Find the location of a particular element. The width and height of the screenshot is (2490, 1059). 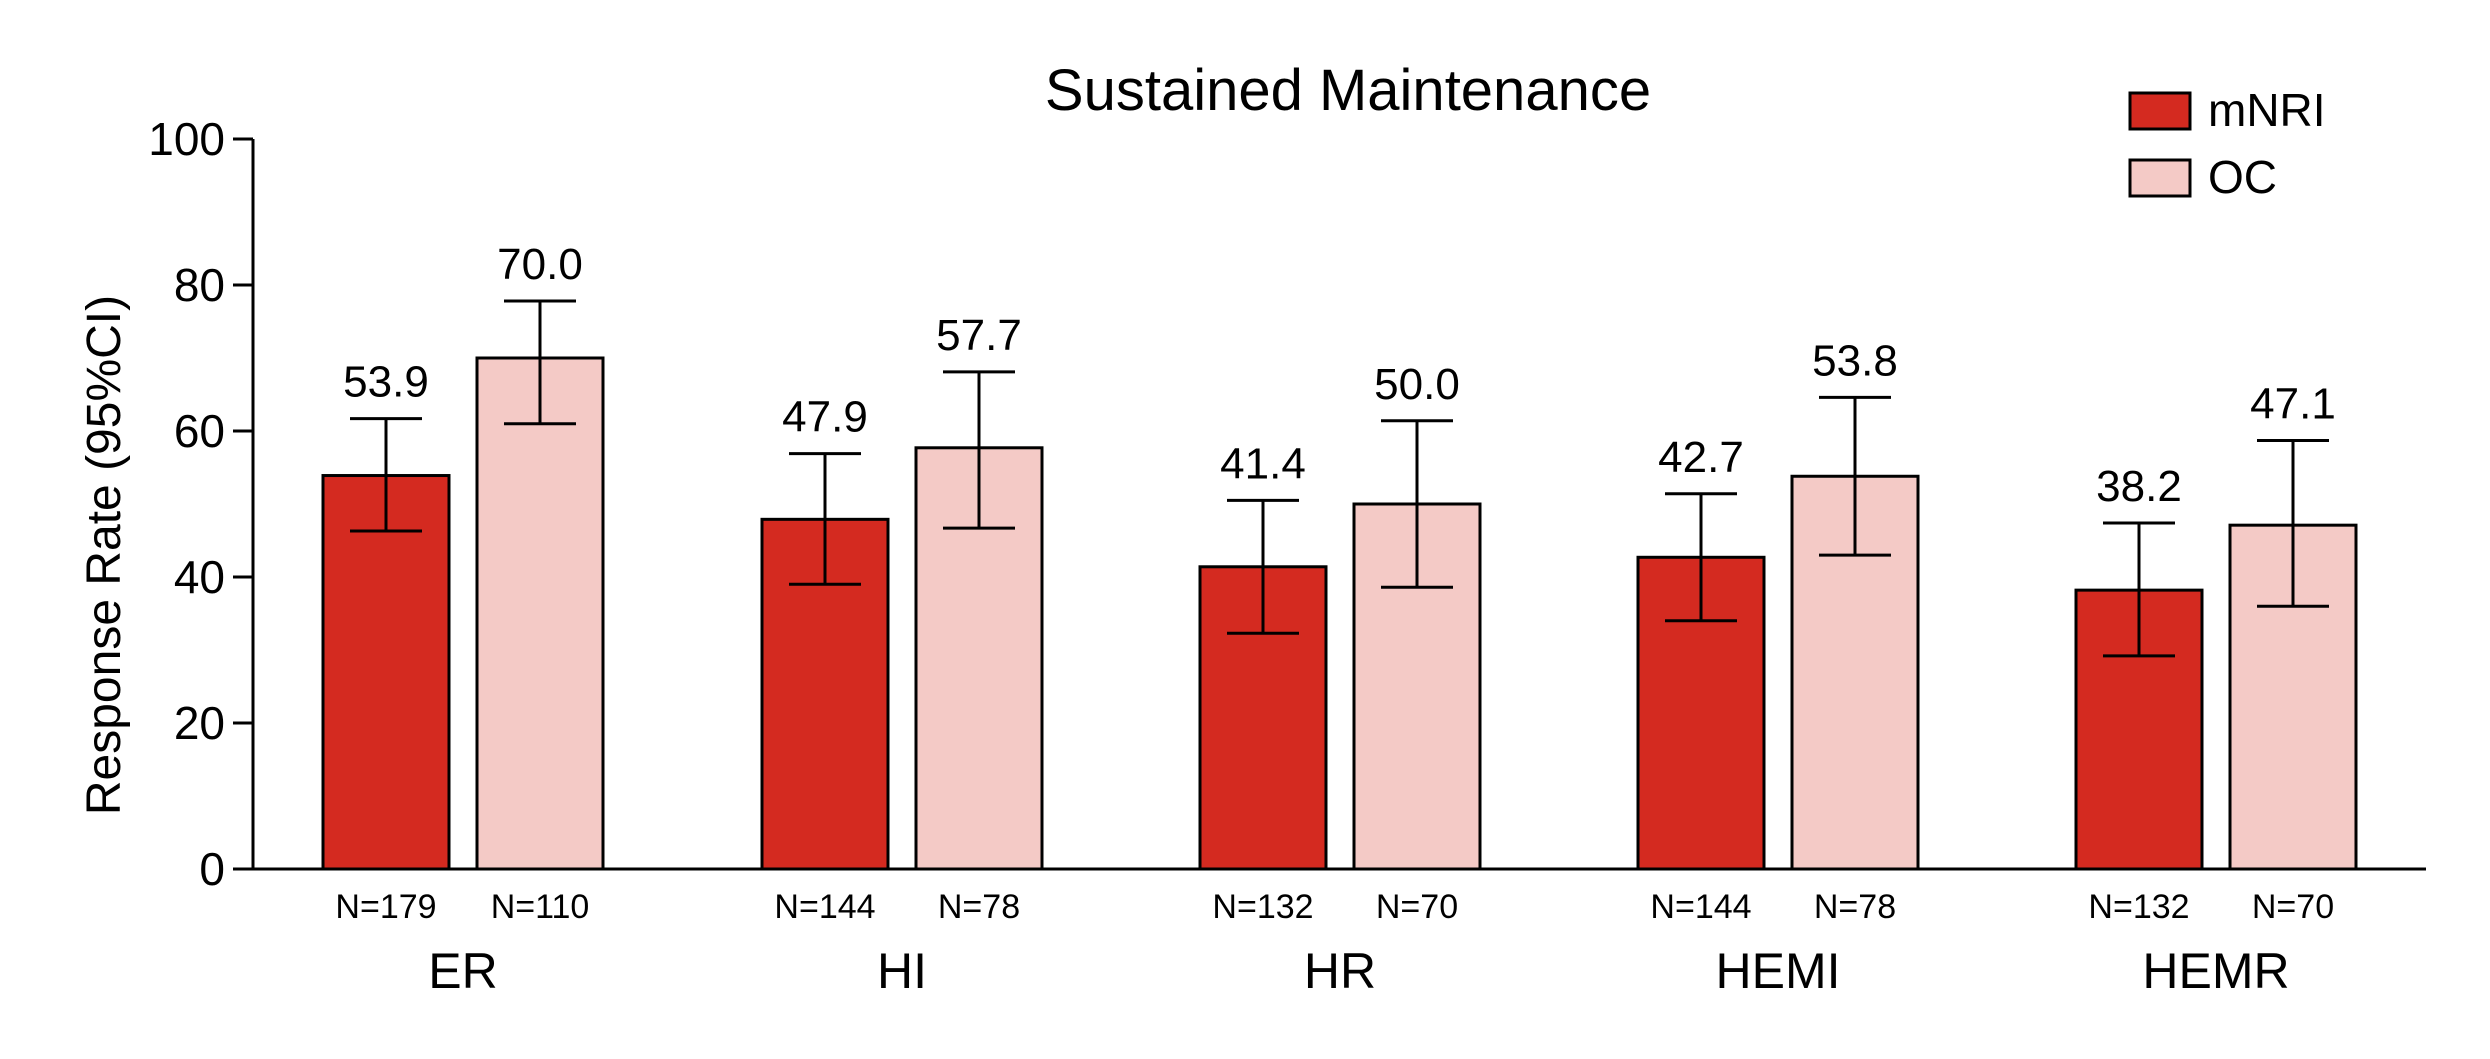

y-tick-label: 80 is located at coordinates (199, 285).